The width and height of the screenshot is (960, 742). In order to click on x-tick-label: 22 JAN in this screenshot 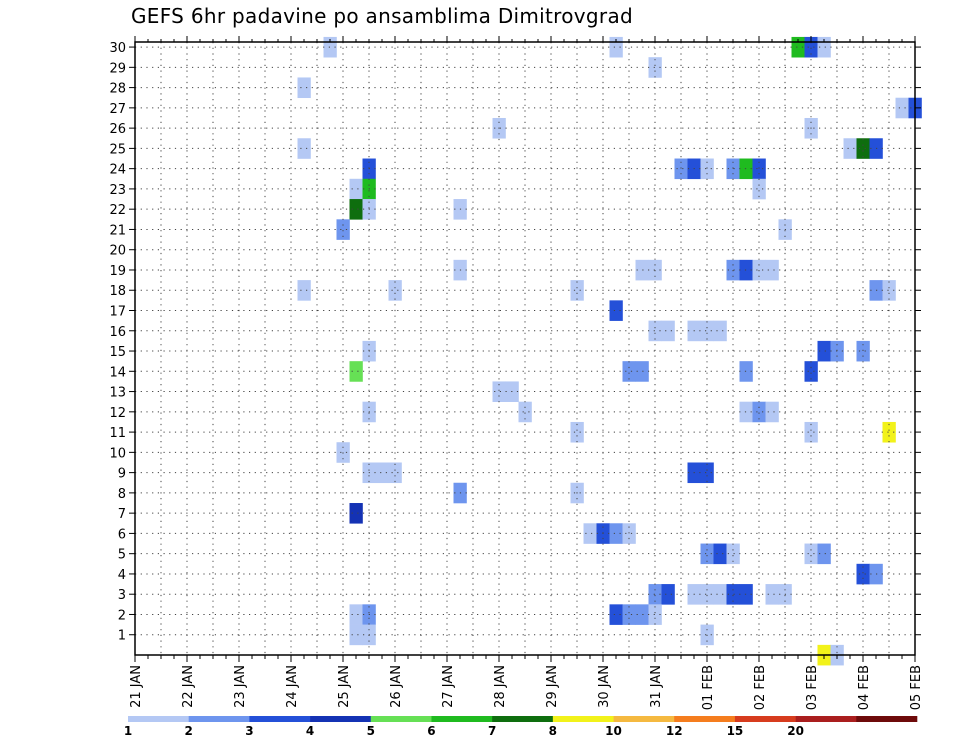, I will do `click(188, 686)`.